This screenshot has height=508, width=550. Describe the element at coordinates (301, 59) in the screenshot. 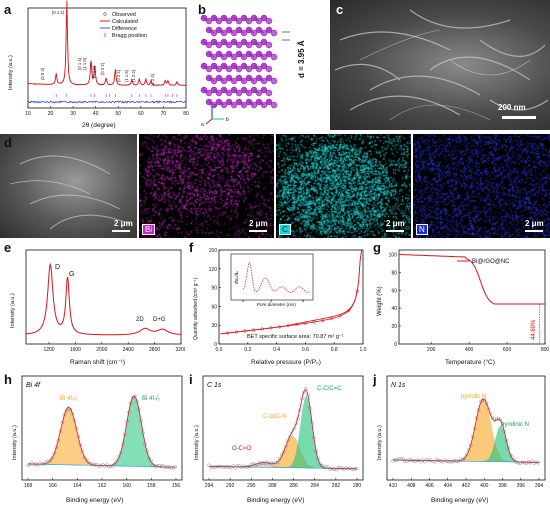

I see `d-spacing-label: d = 3.95 Å` at that location.